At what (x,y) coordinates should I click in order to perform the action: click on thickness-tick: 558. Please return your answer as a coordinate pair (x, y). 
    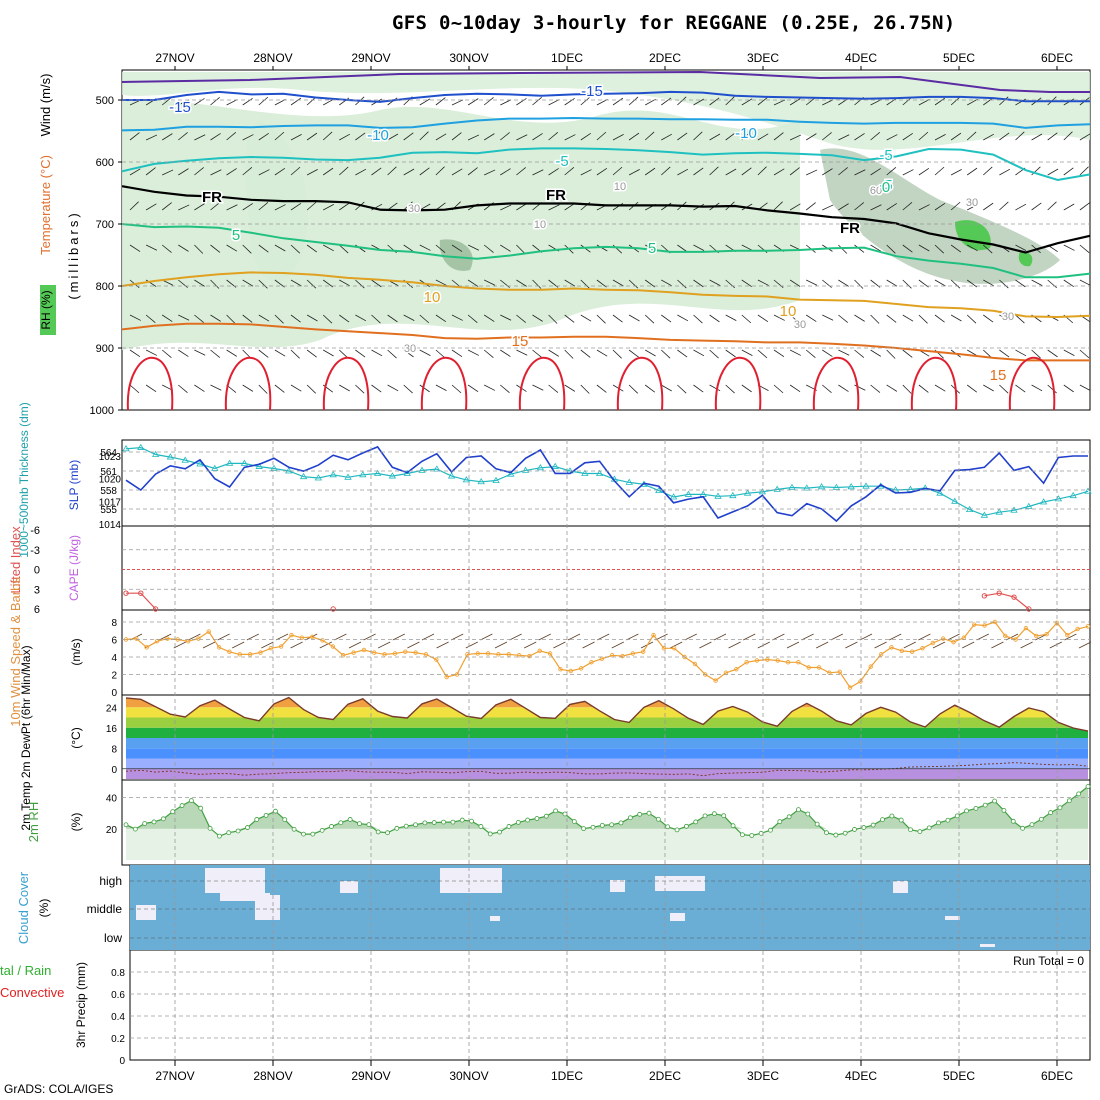
    Looking at the image, I should click on (108, 491).